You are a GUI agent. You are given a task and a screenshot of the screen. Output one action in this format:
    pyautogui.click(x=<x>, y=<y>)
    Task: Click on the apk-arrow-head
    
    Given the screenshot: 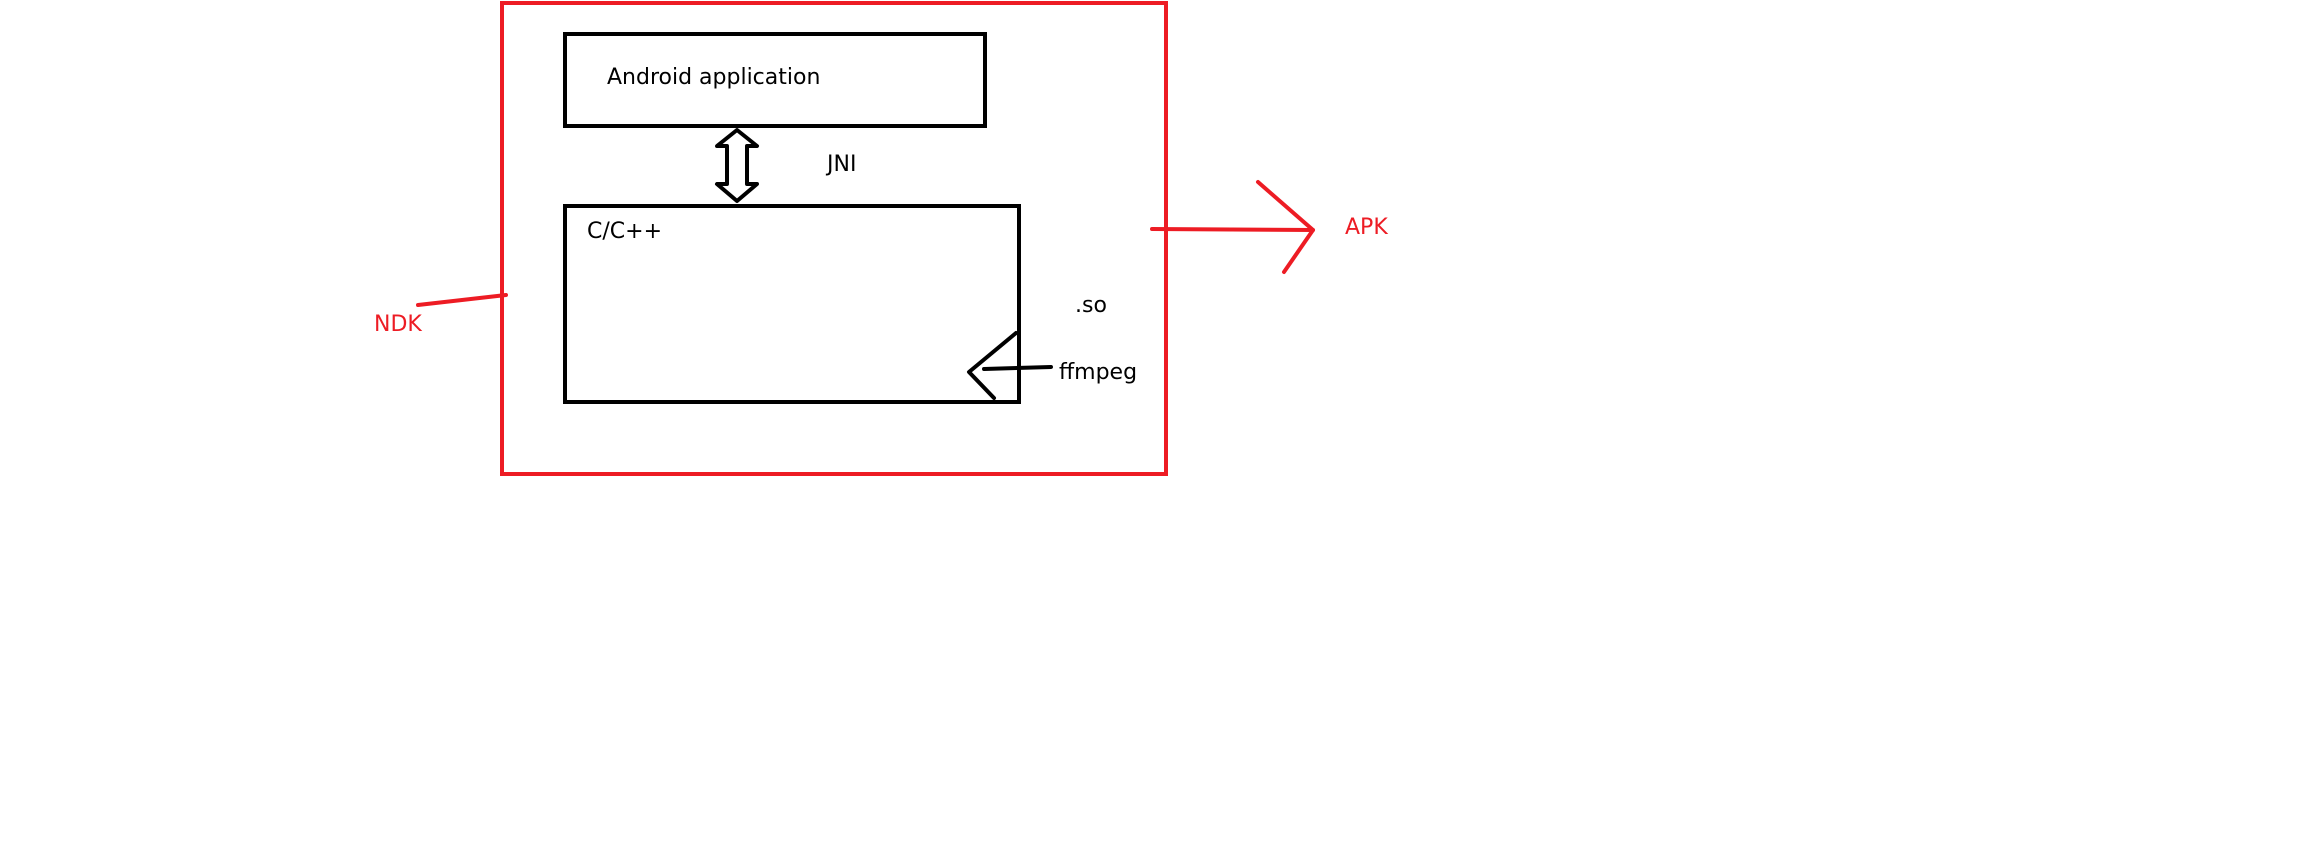 What is the action you would take?
    pyautogui.click(x=1285, y=227)
    